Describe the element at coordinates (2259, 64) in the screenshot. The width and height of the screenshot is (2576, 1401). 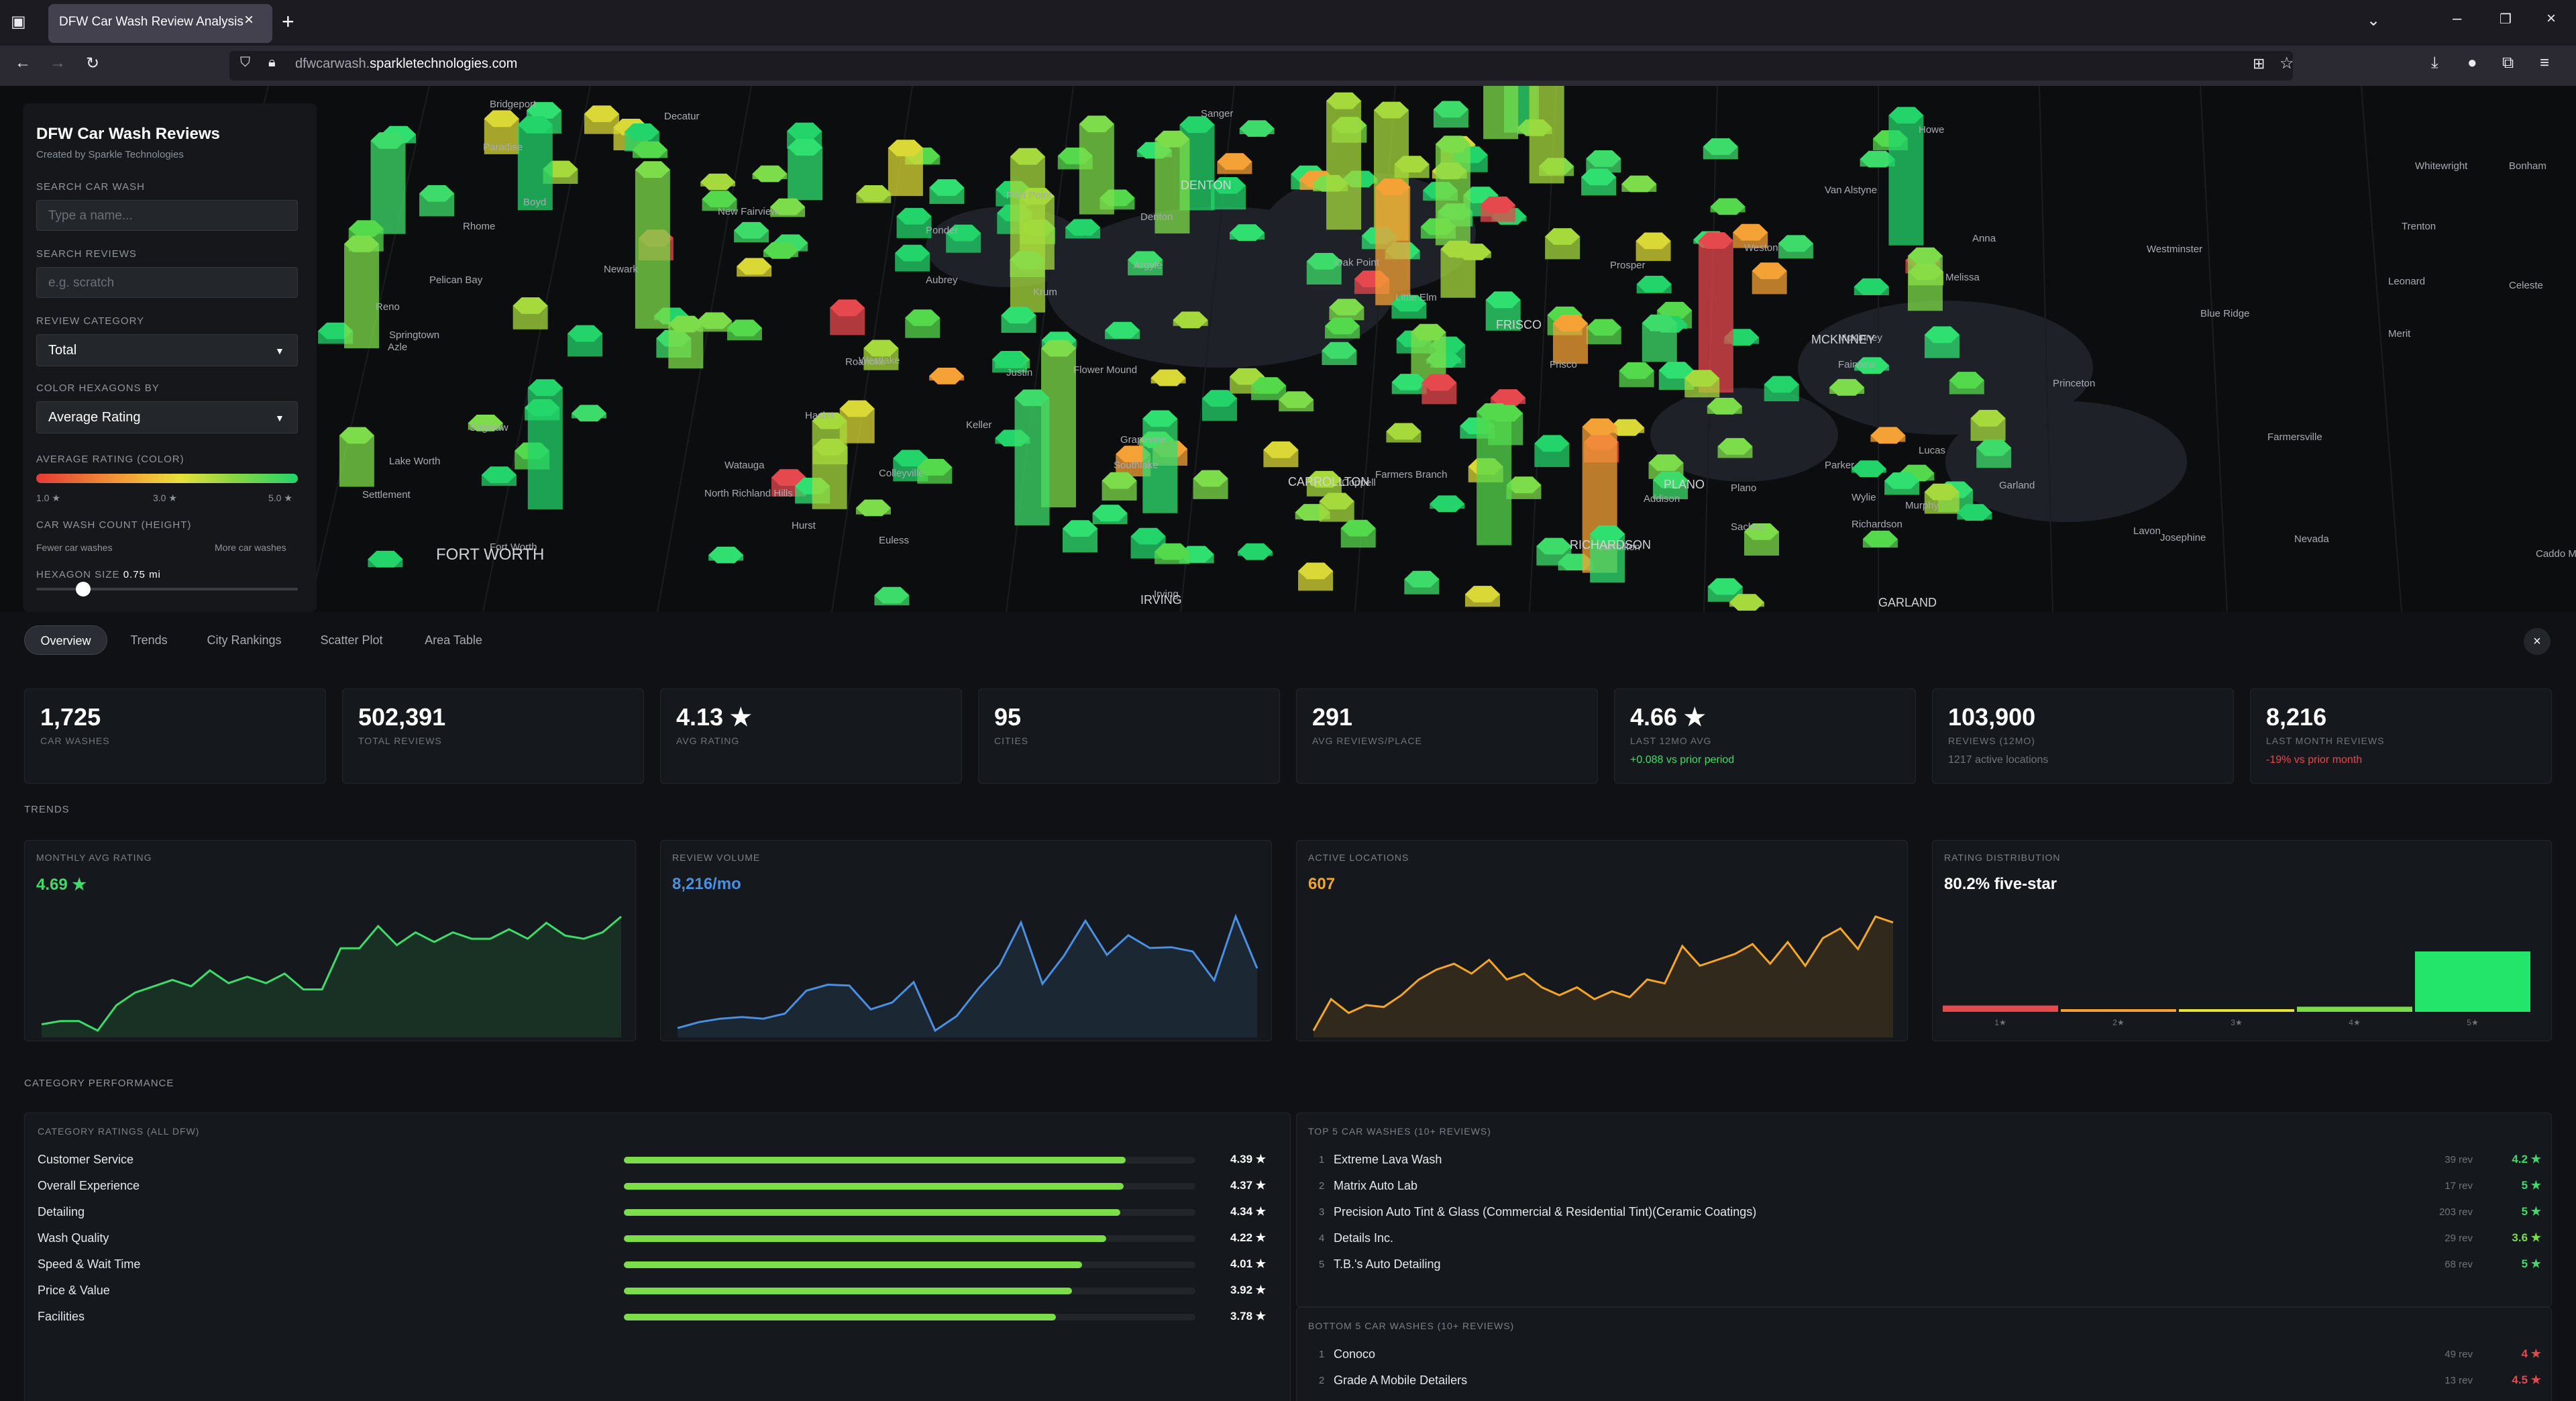
I see `install-app-icon: ⊞` at that location.